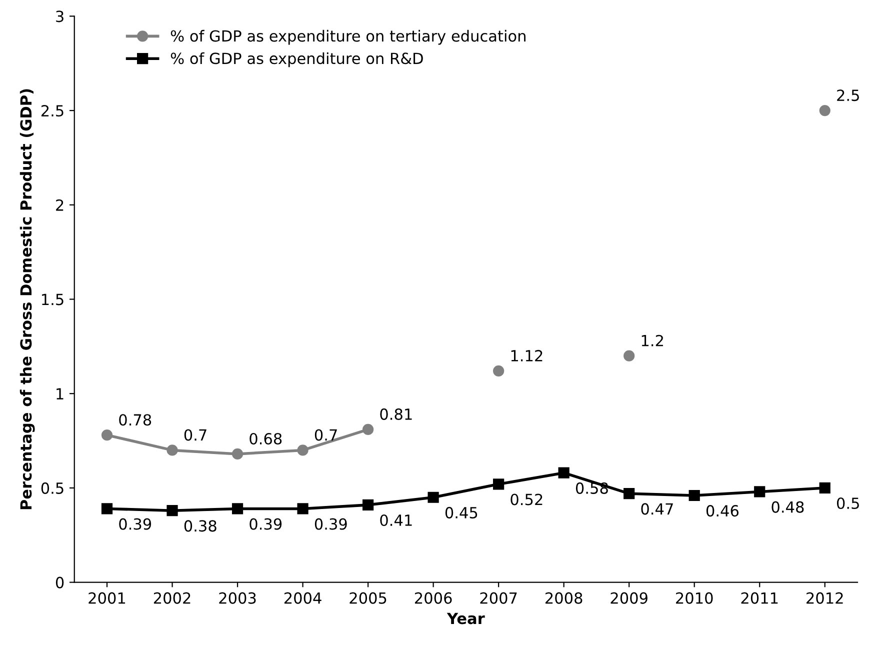 The image size is (875, 647). I want to click on data-label: 2.5, so click(848, 96).